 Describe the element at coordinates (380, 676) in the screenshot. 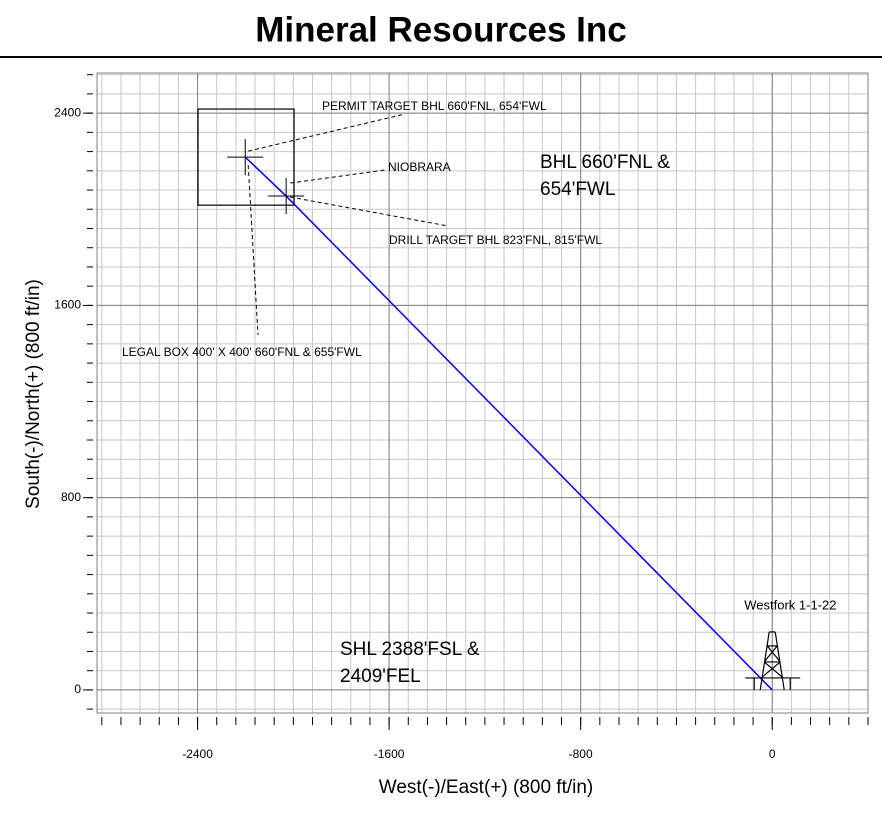

I see `annotation: 2409'FEL` at that location.